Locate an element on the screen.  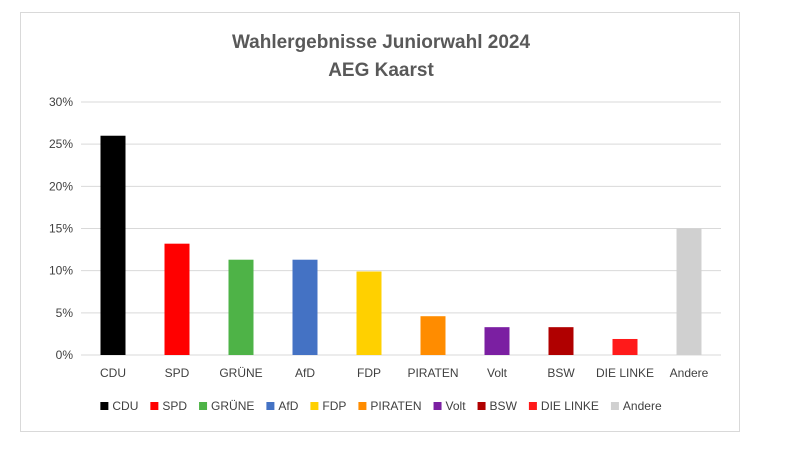
chart-title-line-2: AEG Kaarst is located at coordinates (381, 70).